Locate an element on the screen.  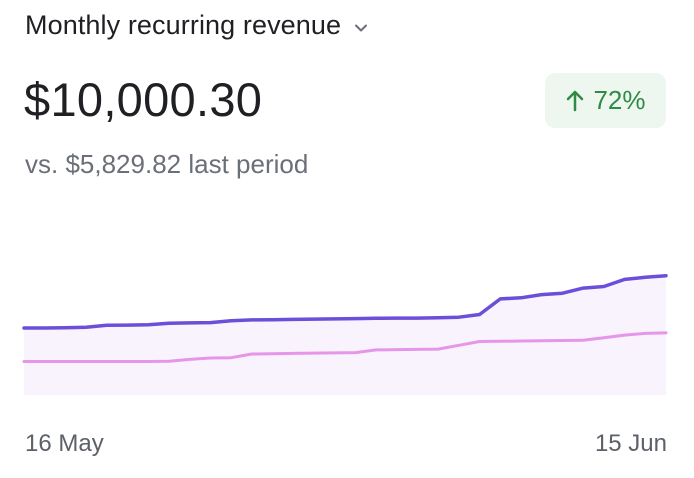
metric-title: Monthly recurring revenue is located at coordinates (183, 25).